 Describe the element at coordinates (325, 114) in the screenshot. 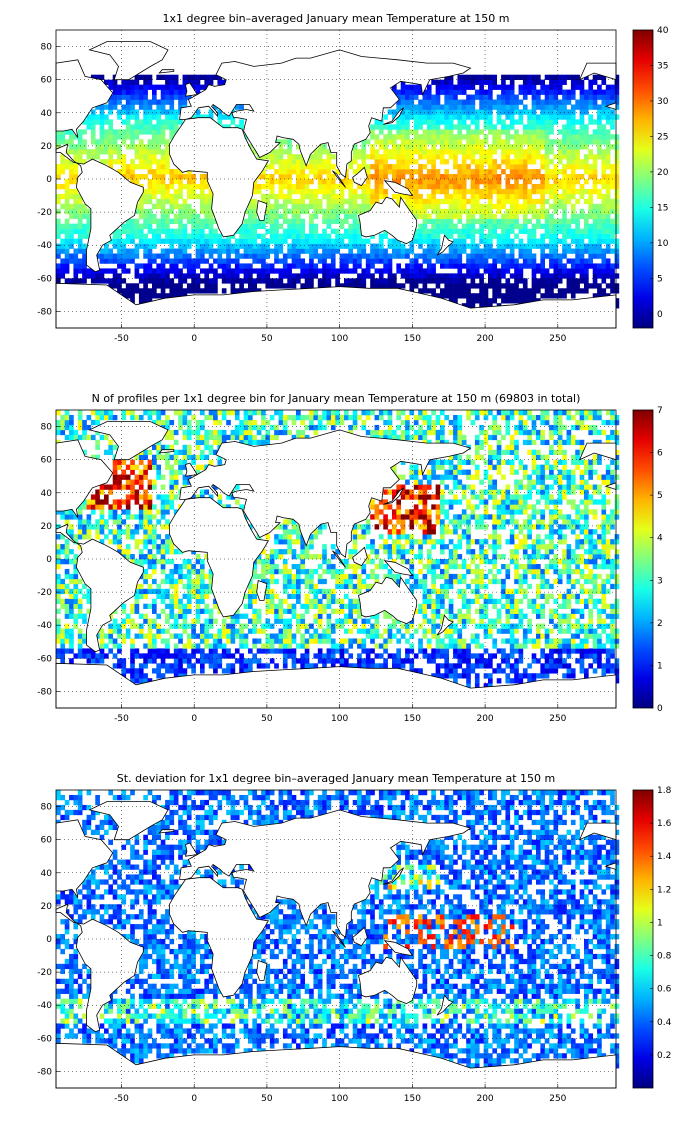

I see `land-outline` at that location.